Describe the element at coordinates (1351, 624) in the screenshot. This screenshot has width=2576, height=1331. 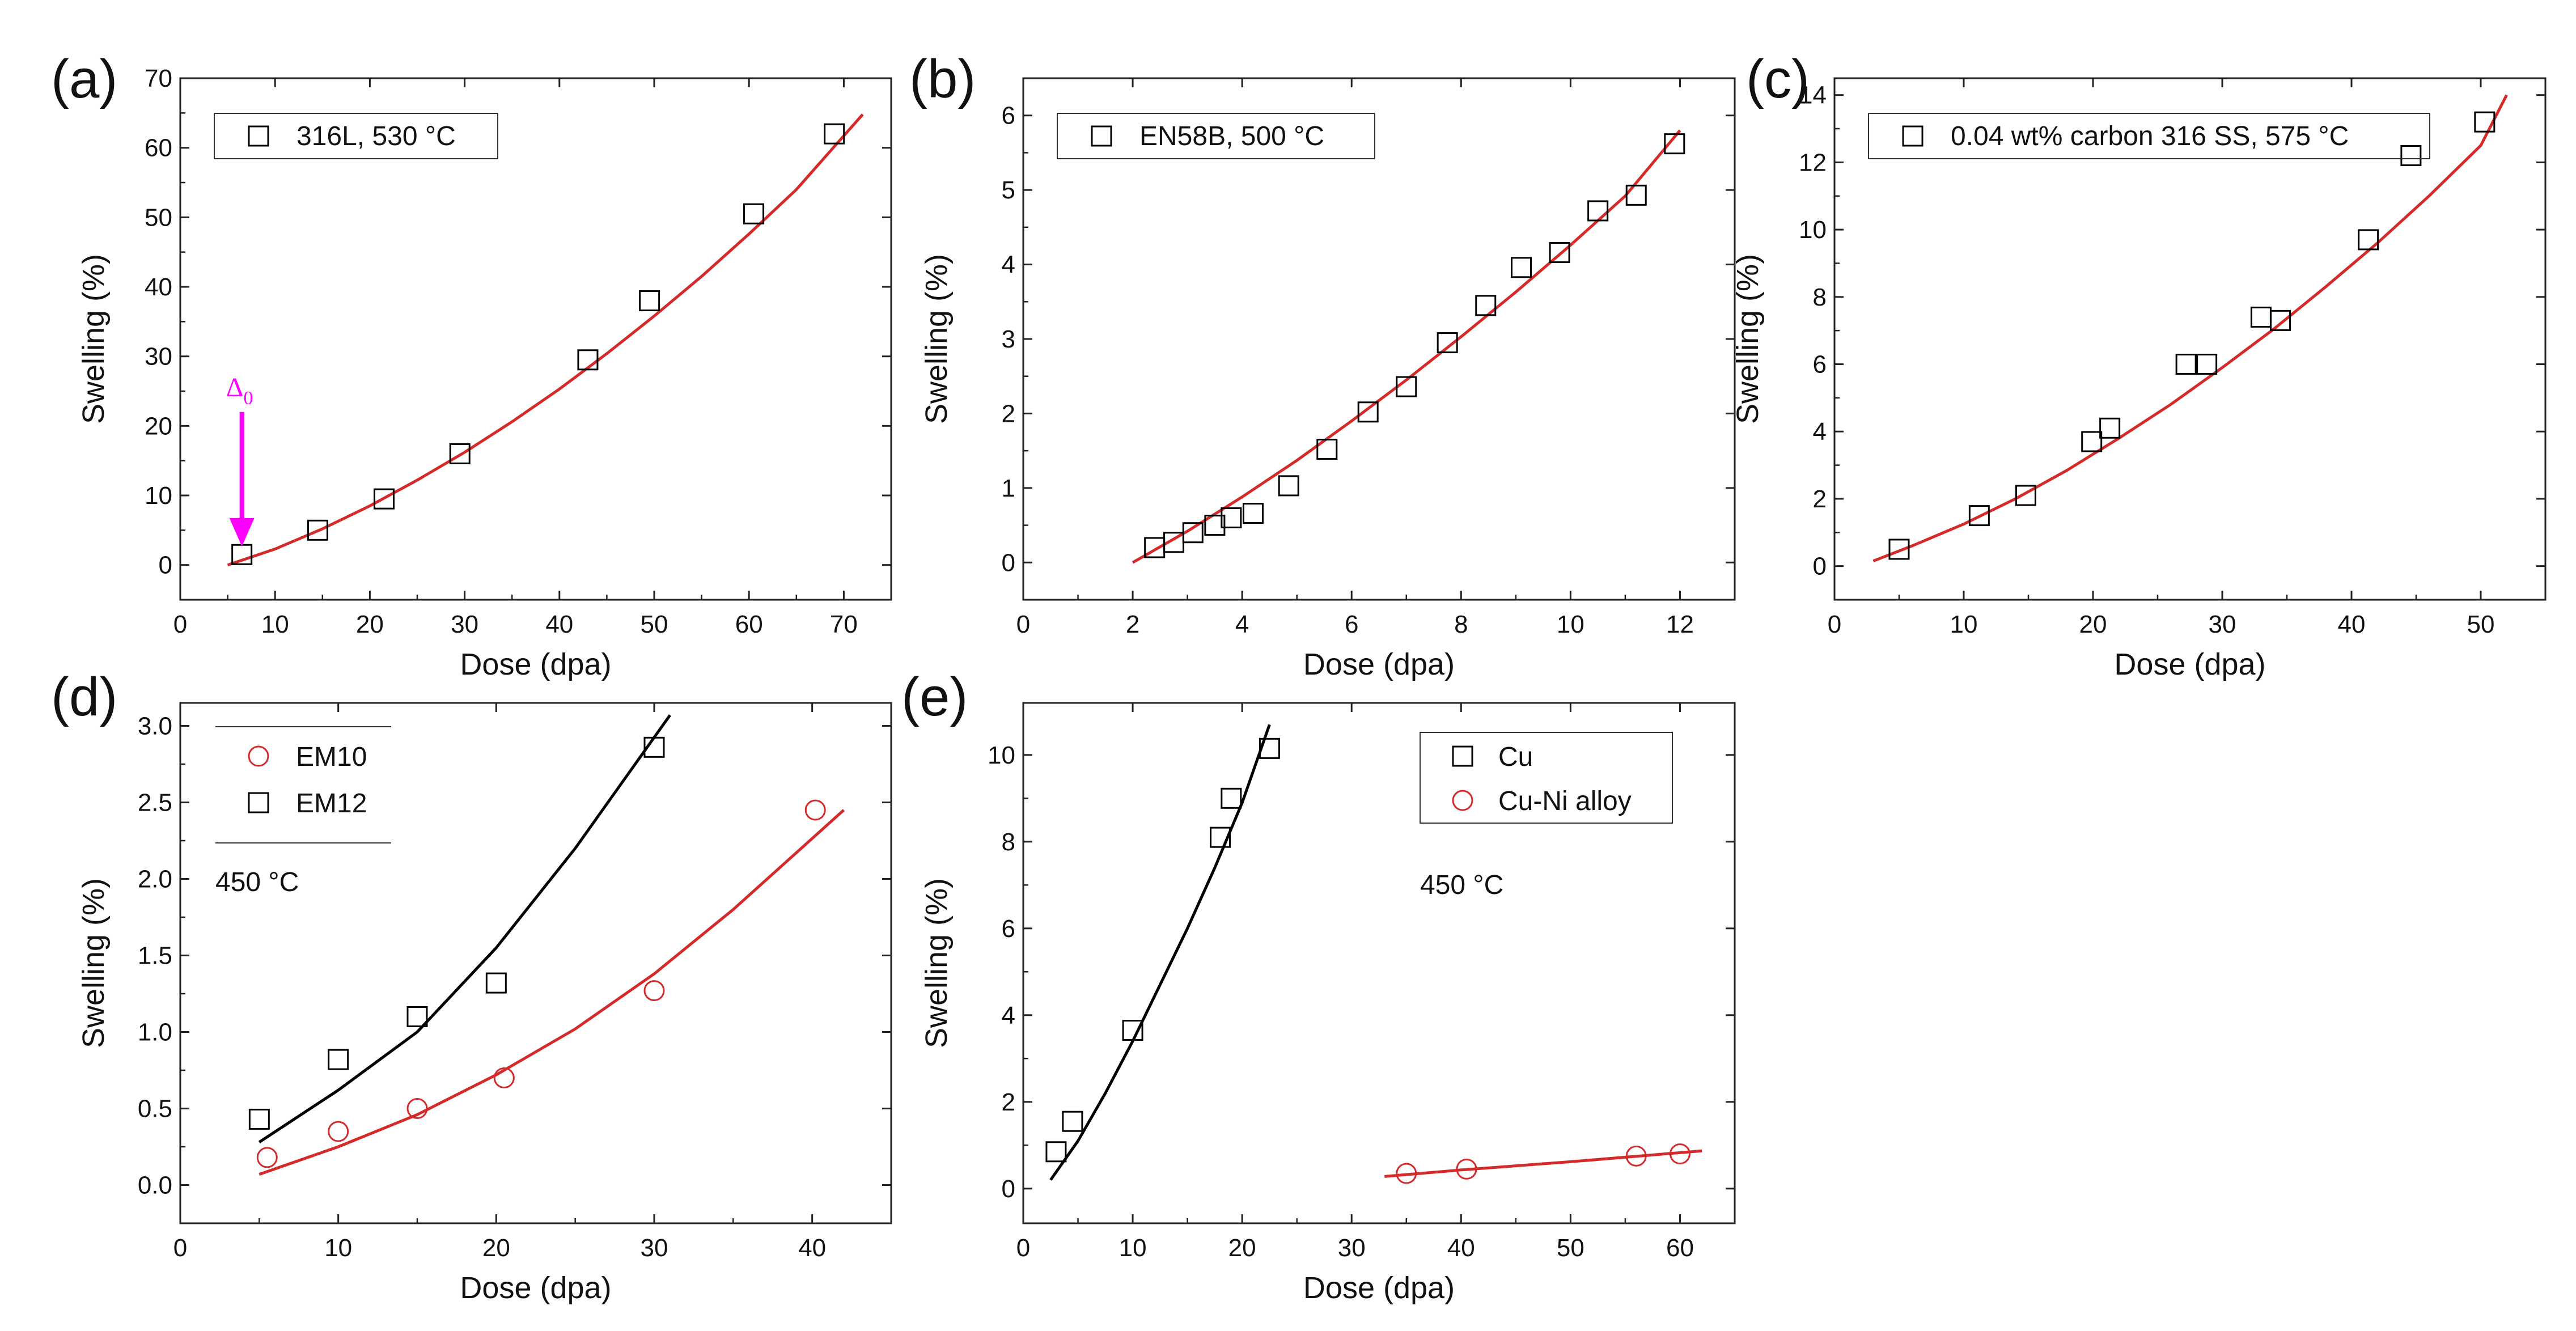
I see `x-tick-label: 6` at that location.